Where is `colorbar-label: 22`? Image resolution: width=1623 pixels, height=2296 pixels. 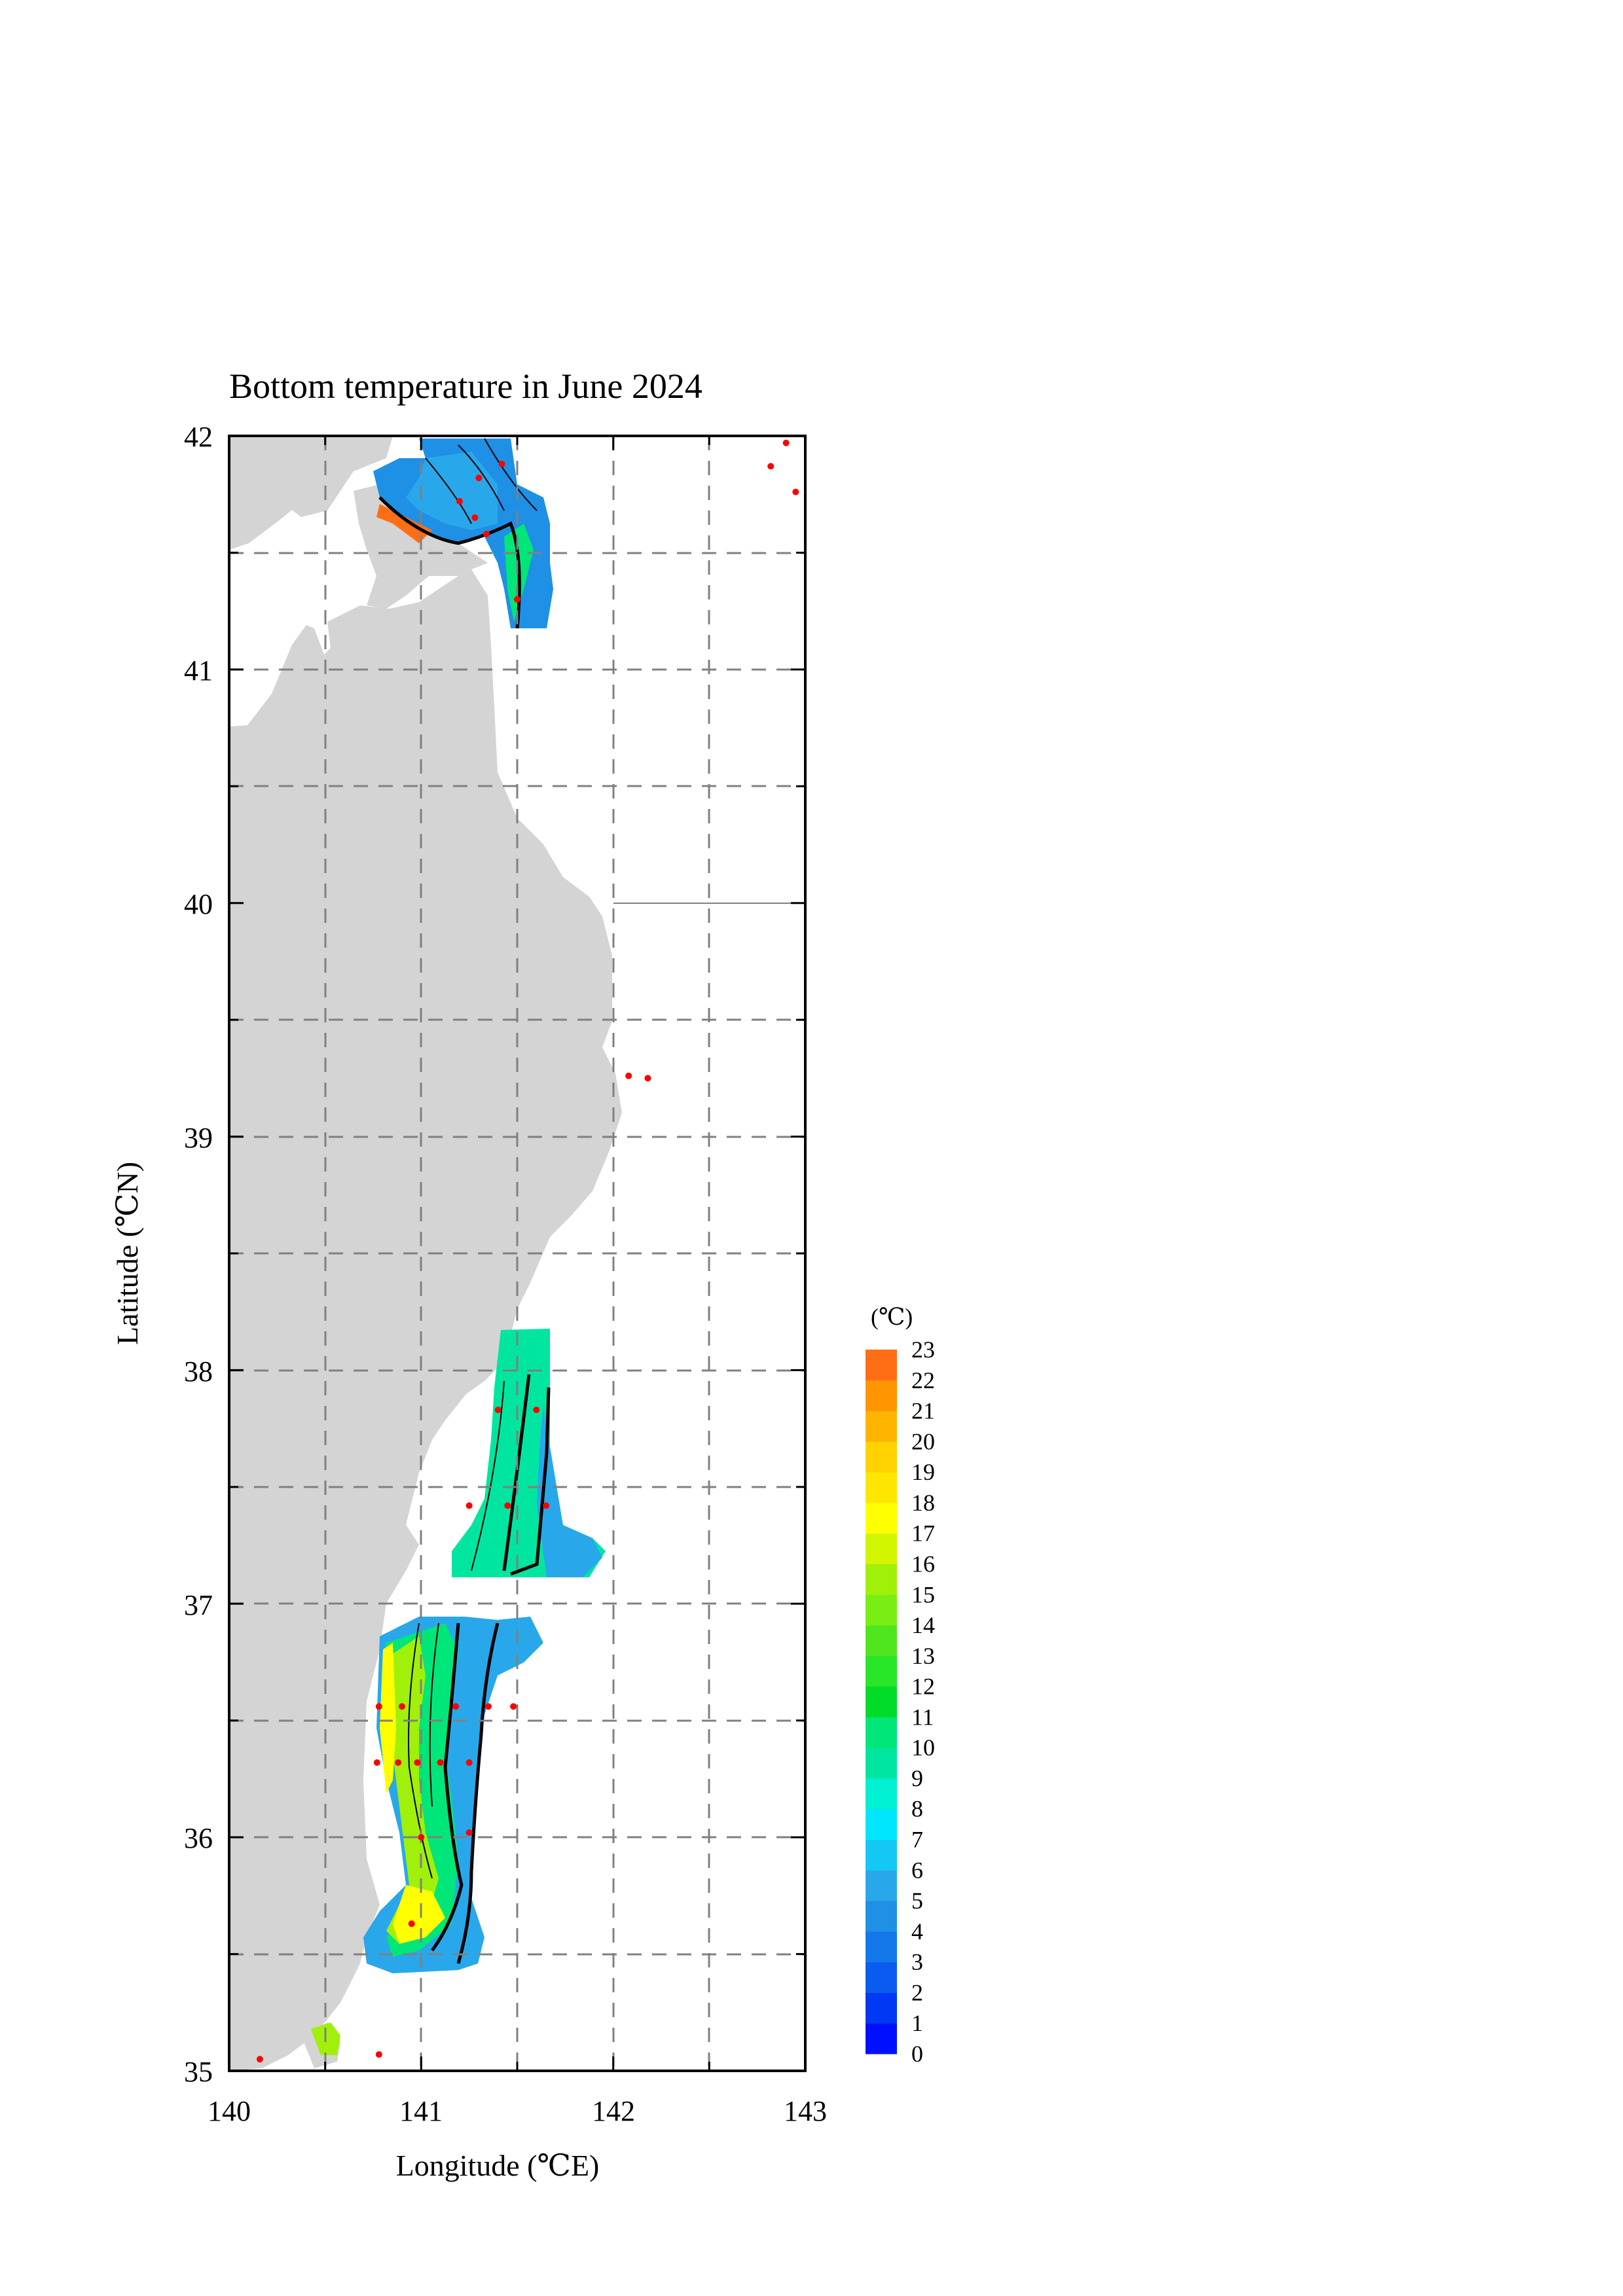 colorbar-label: 22 is located at coordinates (923, 1380).